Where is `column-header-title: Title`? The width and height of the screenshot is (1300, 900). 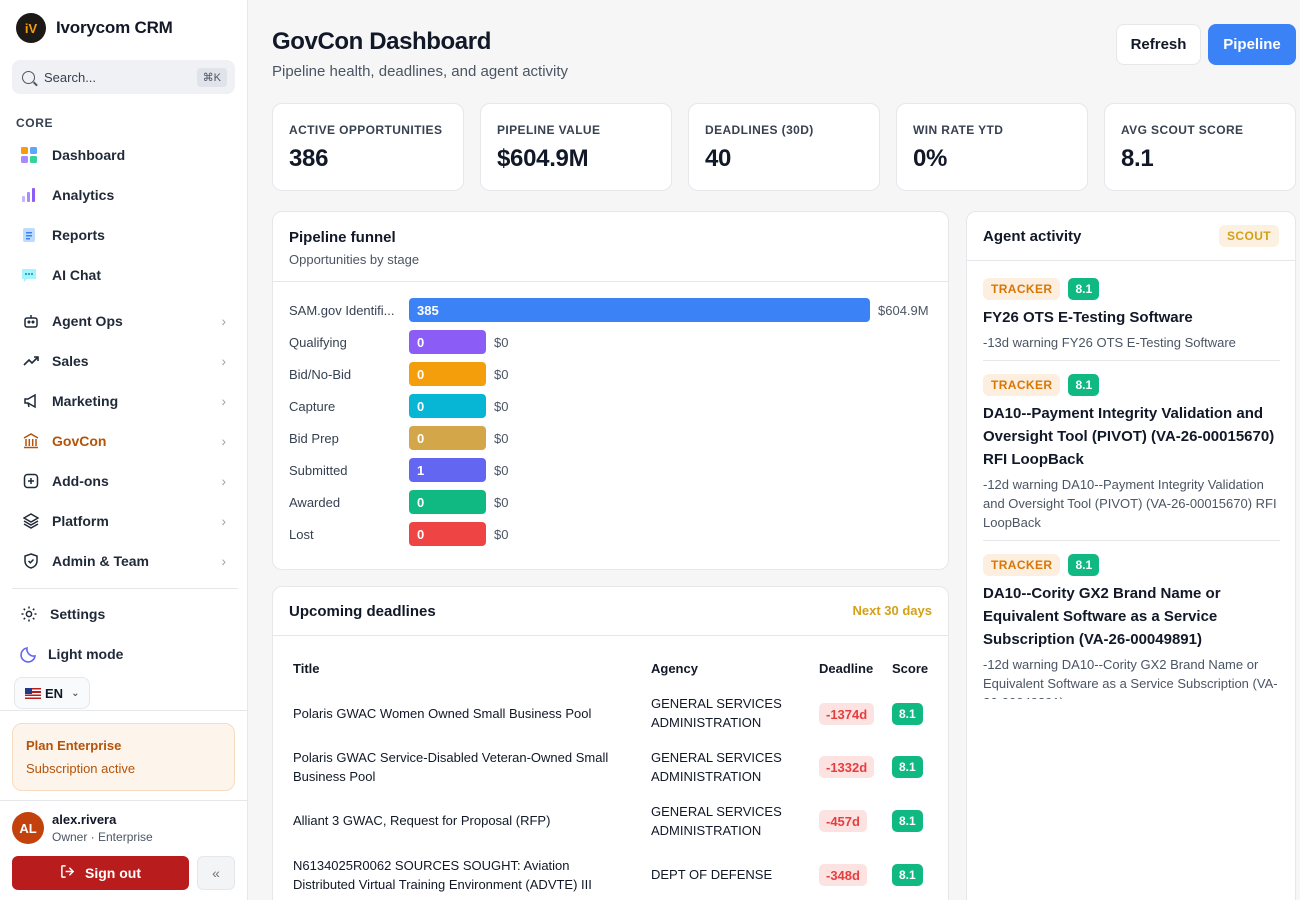
column-header-title: Title is located at coordinates (306, 668).